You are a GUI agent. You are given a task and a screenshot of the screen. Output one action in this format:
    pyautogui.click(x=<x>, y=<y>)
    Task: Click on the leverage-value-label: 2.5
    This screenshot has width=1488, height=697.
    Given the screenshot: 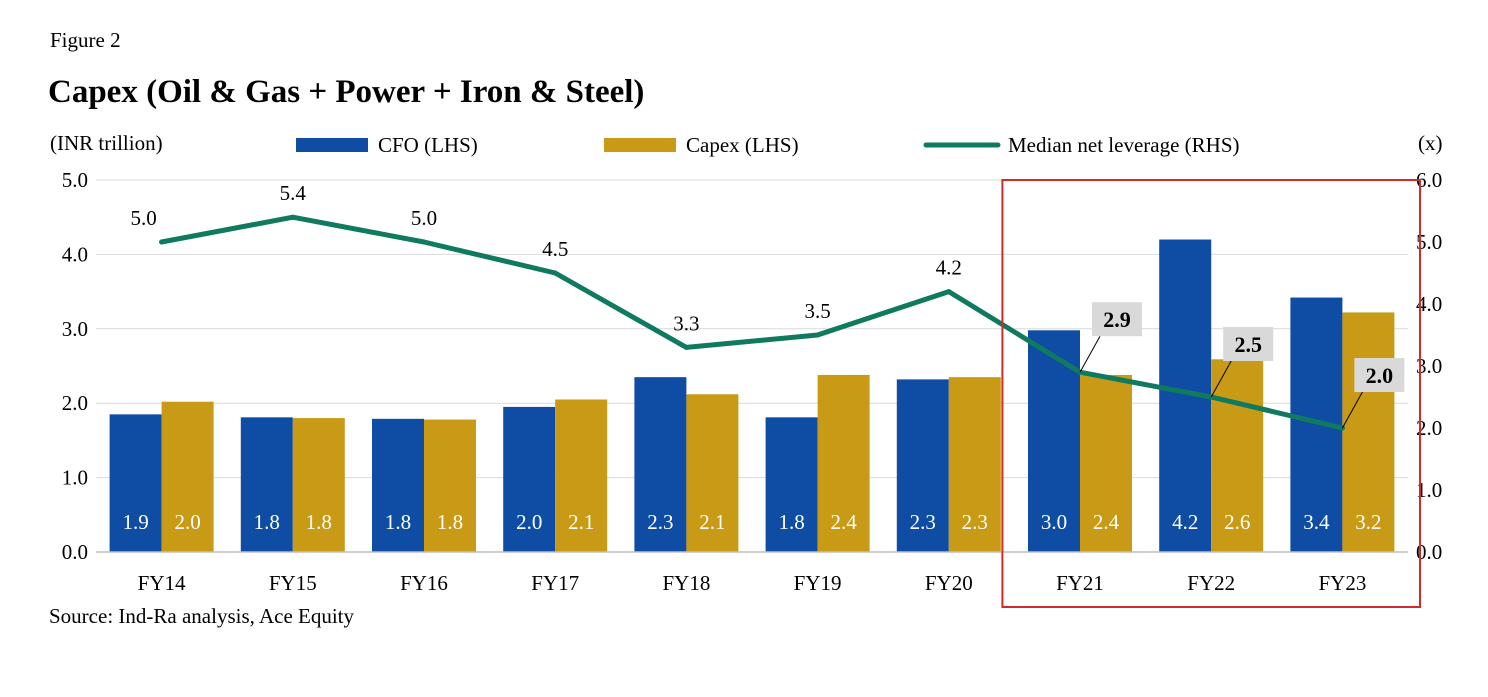 What is the action you would take?
    pyautogui.click(x=1248, y=344)
    